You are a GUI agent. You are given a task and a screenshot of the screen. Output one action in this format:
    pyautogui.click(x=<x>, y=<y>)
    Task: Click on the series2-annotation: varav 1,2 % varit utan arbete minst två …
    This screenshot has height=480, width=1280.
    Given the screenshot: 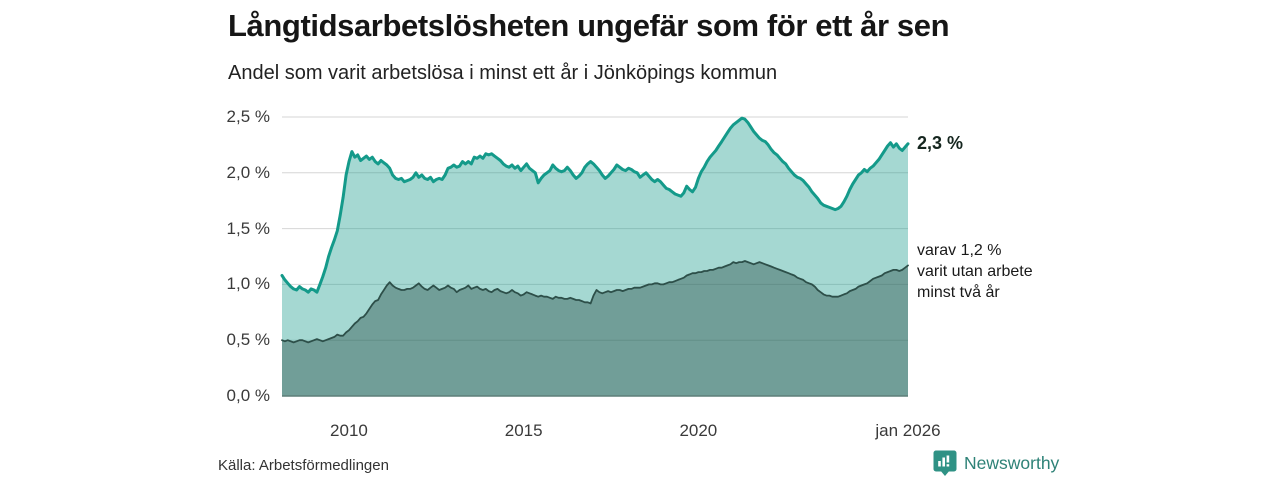 What is the action you would take?
    pyautogui.click(x=975, y=271)
    